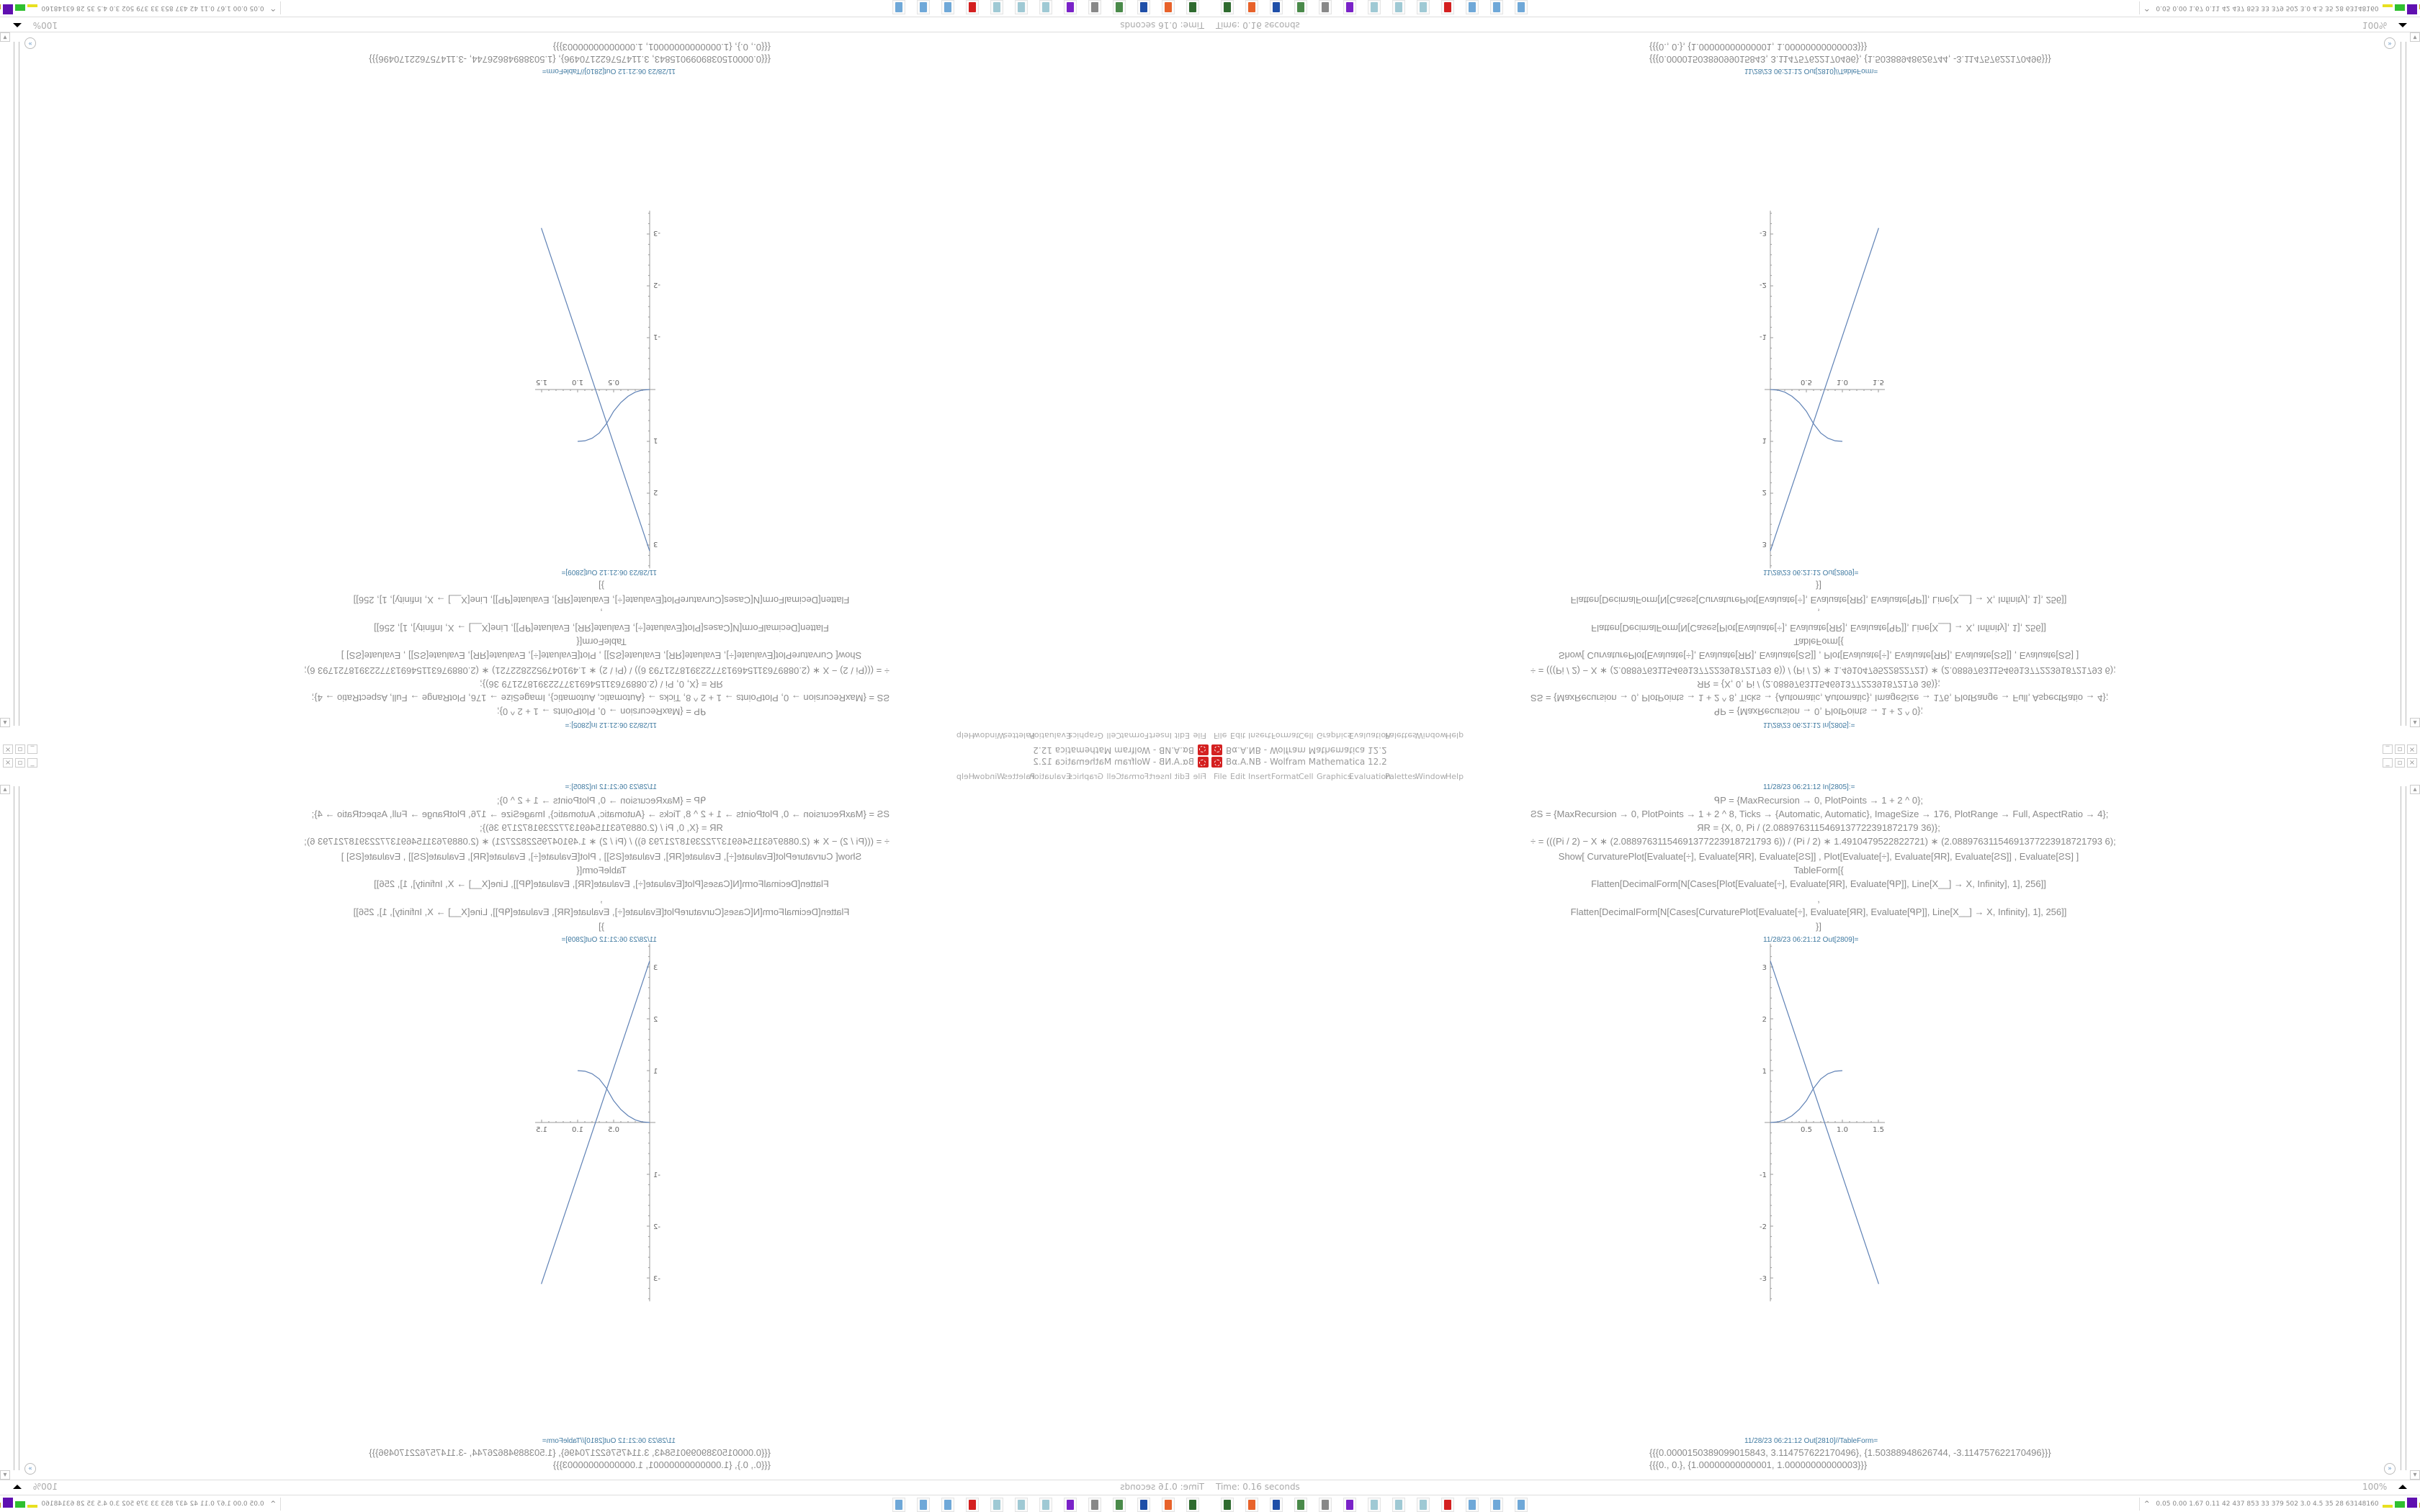 This screenshot has height=1512, width=2420. I want to click on monitor-icon, so click(1300, 1505).